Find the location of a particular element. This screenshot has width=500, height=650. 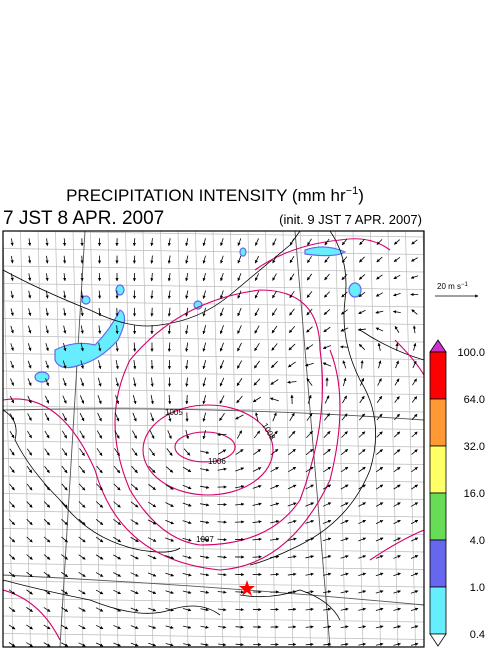

colorbar-label: 1.0 is located at coordinates (477, 588).